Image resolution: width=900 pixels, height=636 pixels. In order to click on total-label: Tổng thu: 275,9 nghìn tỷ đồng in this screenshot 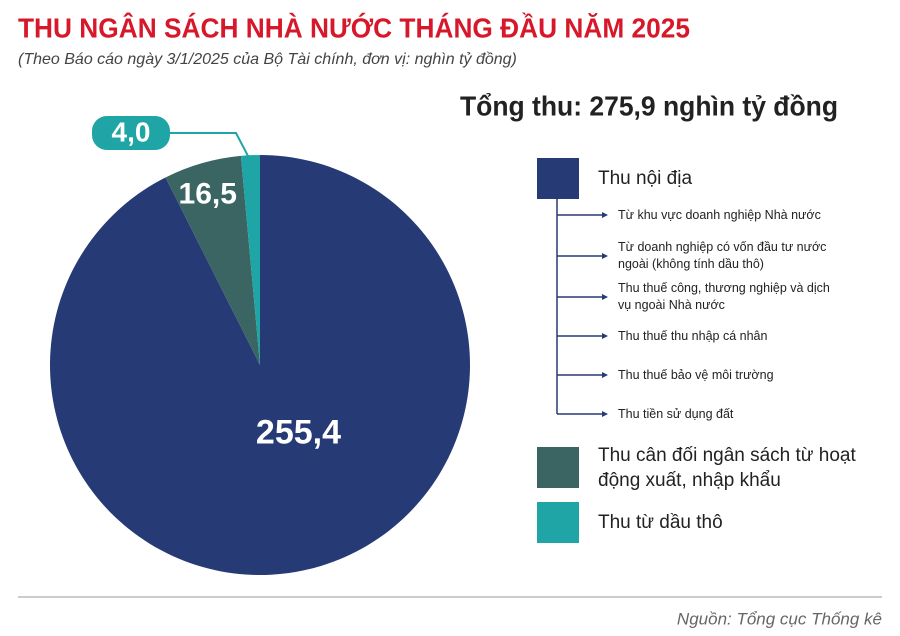, I will do `click(649, 105)`.